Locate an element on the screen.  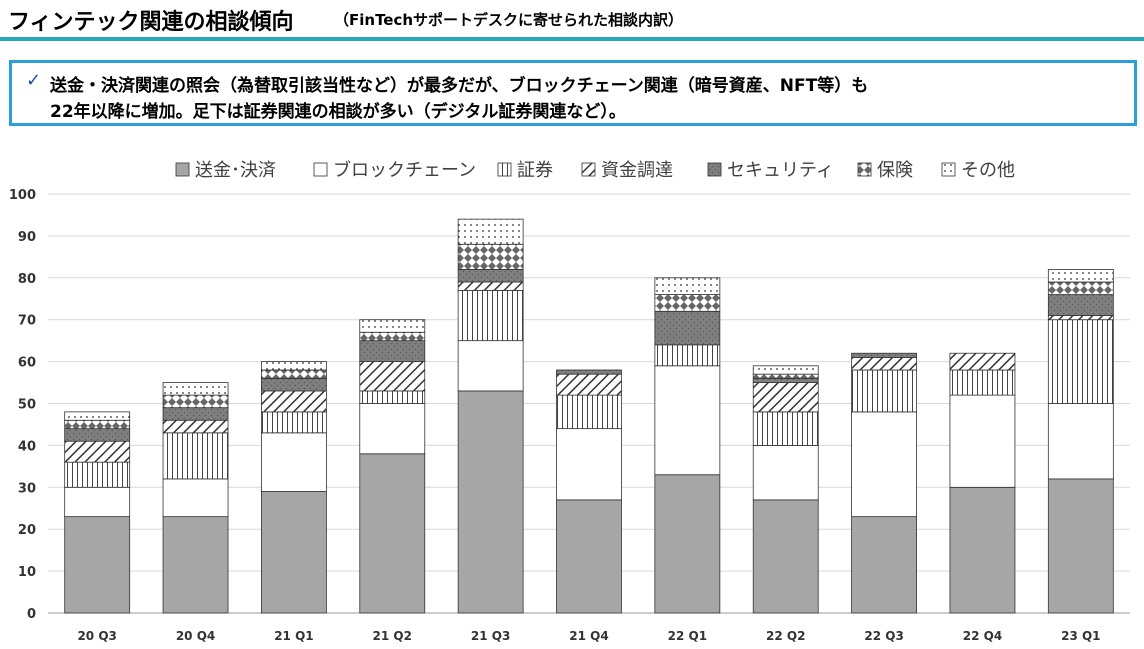
y-axis-ticks: 0 10 20 30 40 50 60 70 80 90 100 is located at coordinates (22, 405).